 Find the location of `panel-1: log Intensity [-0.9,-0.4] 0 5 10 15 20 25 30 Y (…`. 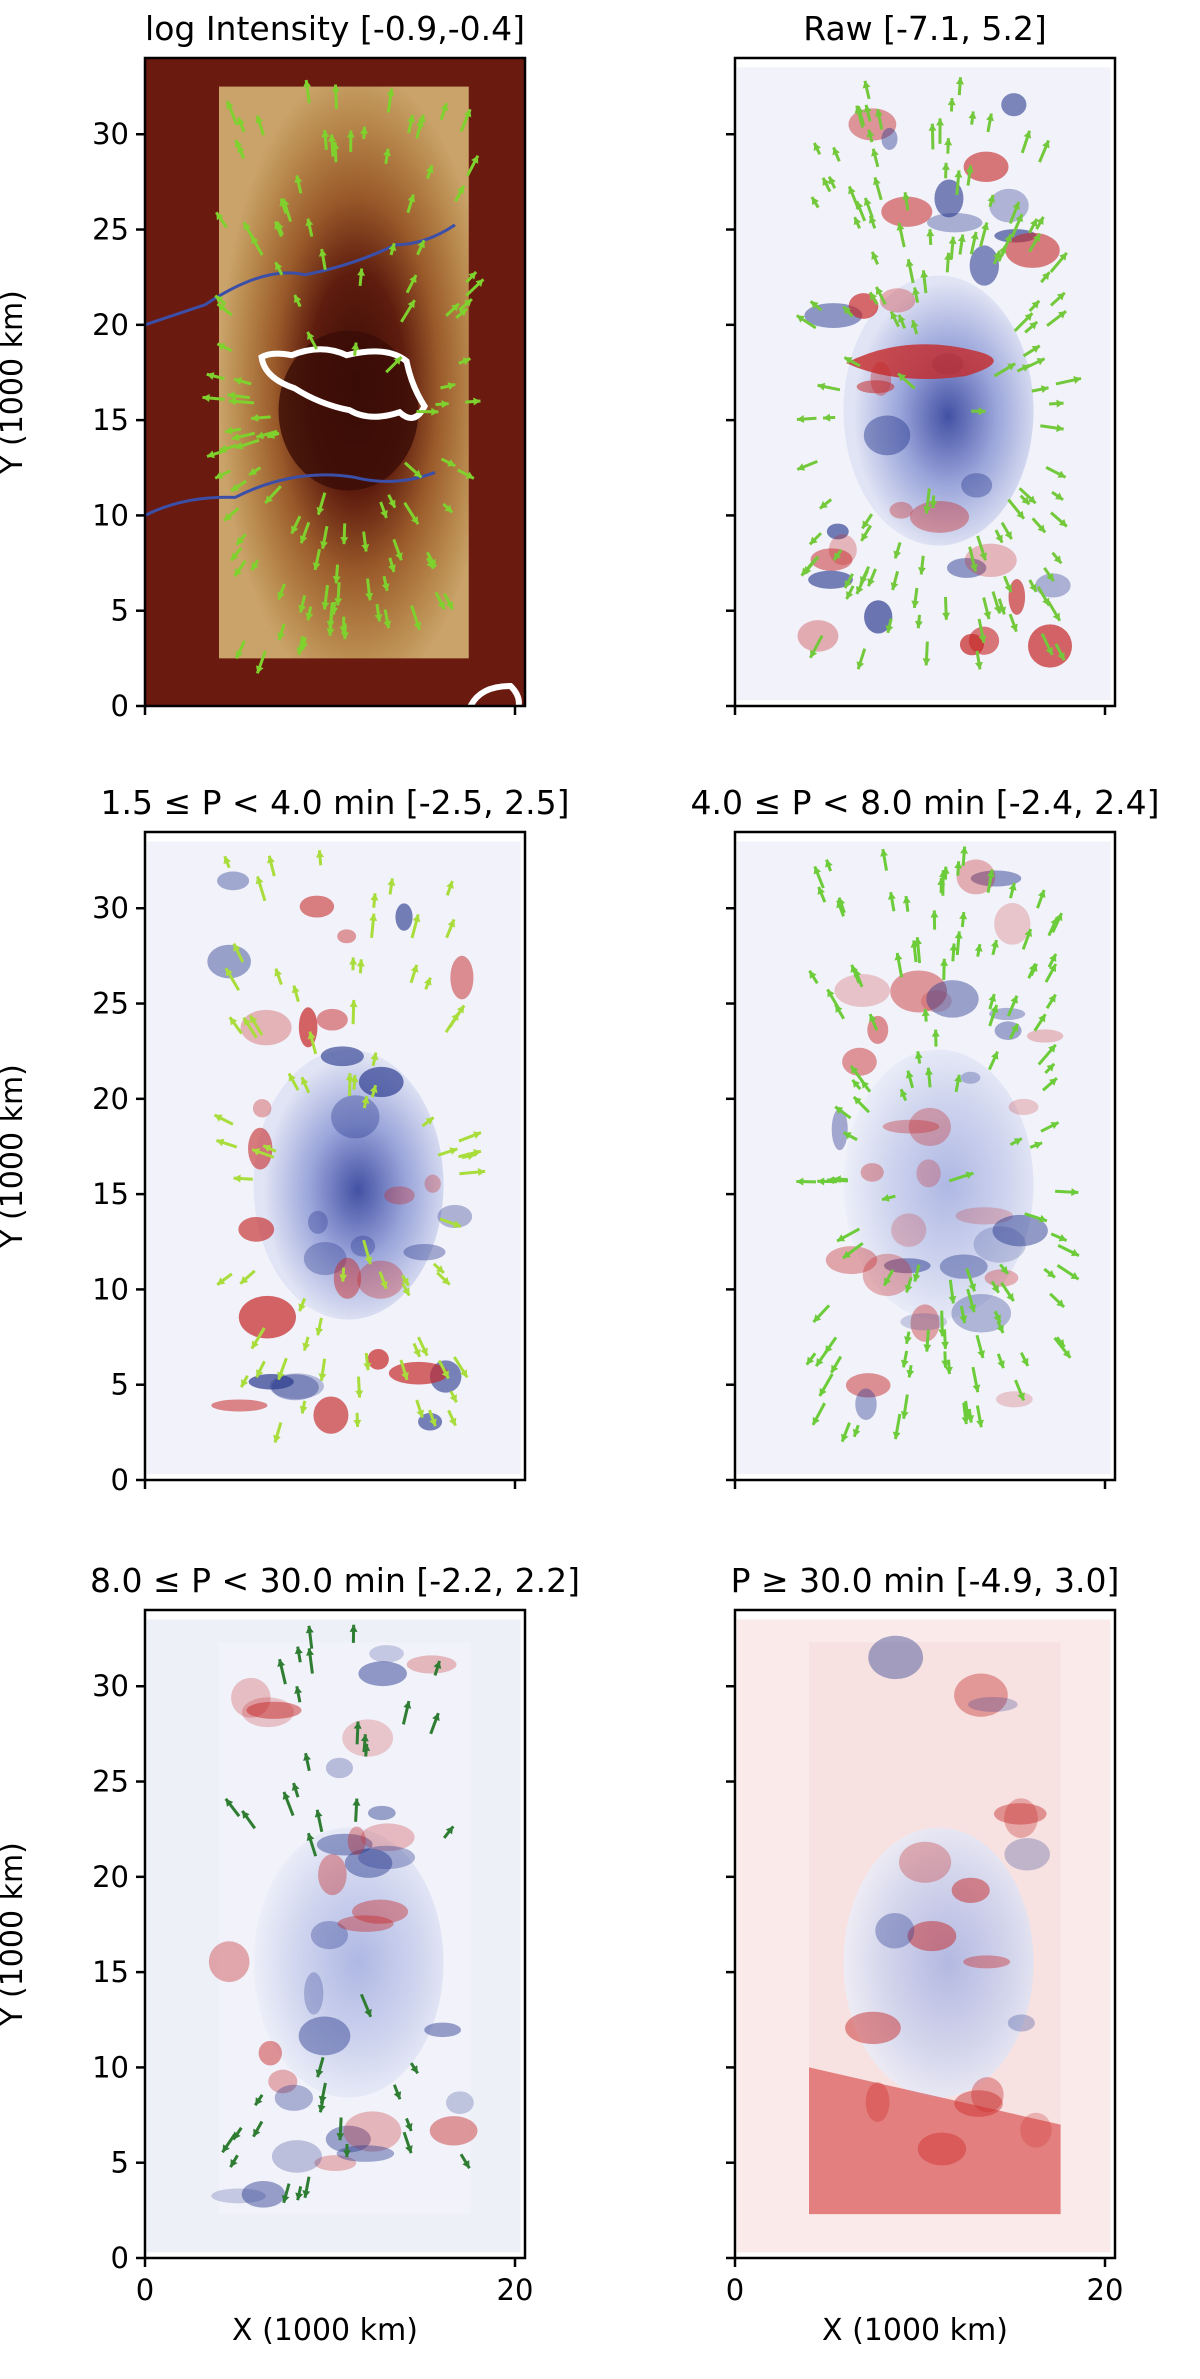

panel-1: log Intensity [-0.9,-0.4] 0 5 10 15 20 25 30 Y (… is located at coordinates (263, 366).